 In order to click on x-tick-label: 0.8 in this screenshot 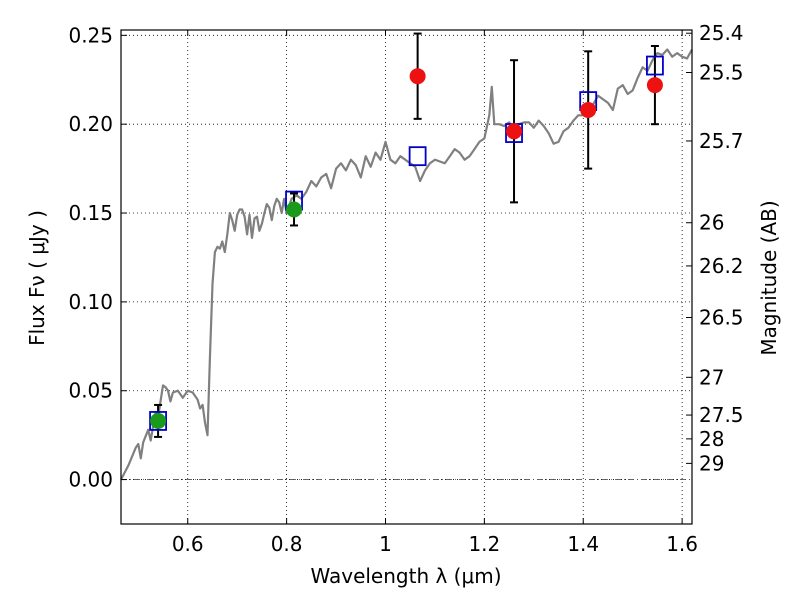, I will do `click(287, 544)`.